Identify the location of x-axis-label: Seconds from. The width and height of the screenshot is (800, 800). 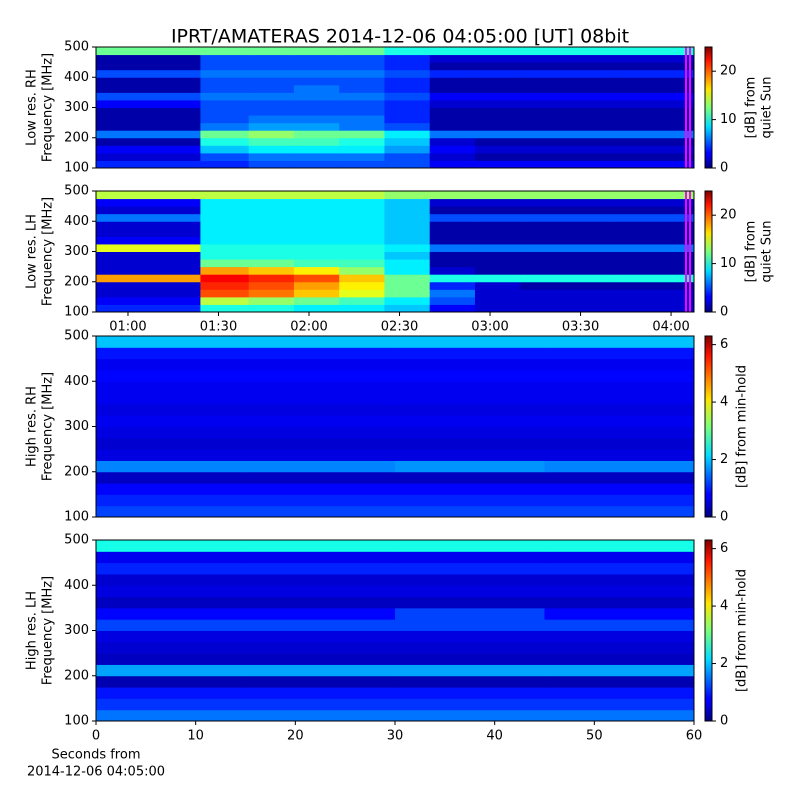
(95, 755).